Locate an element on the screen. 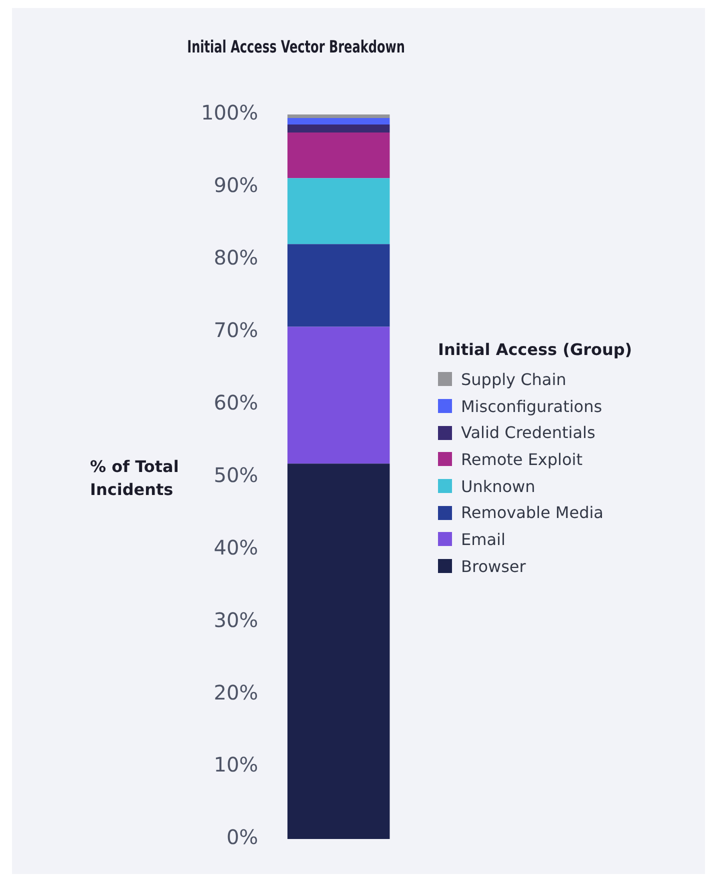 This screenshot has height=876, width=707. legend-label: Email is located at coordinates (483, 539).